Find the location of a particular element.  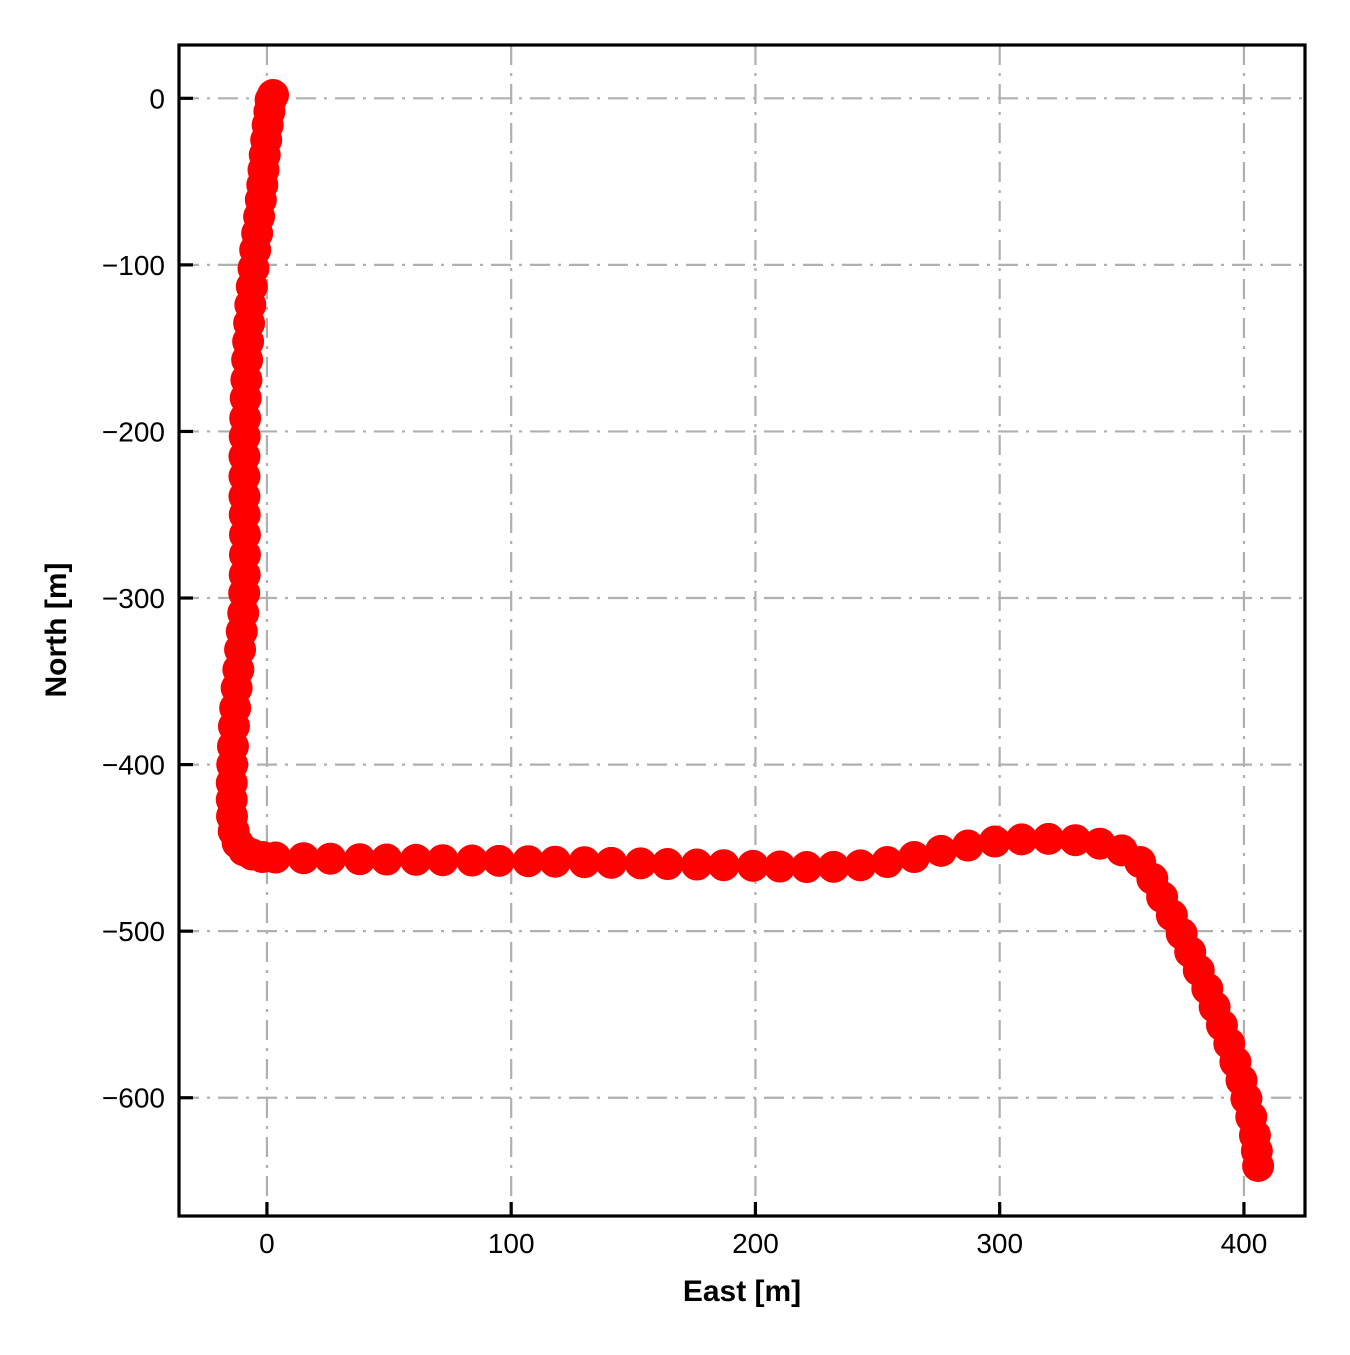

x-axis-label: East [m] is located at coordinates (742, 1291).